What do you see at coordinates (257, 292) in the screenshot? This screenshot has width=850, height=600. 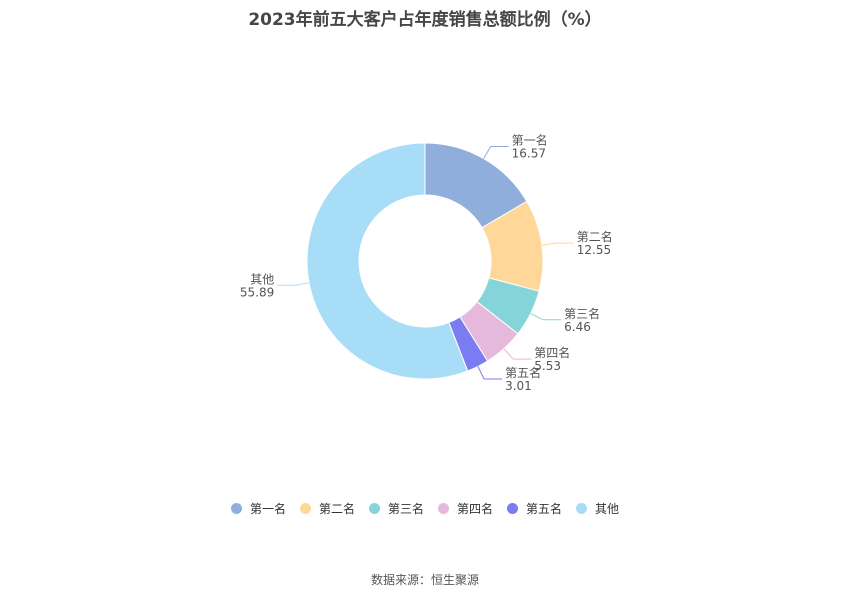 I see `slice-label-value-6: 55.89` at bounding box center [257, 292].